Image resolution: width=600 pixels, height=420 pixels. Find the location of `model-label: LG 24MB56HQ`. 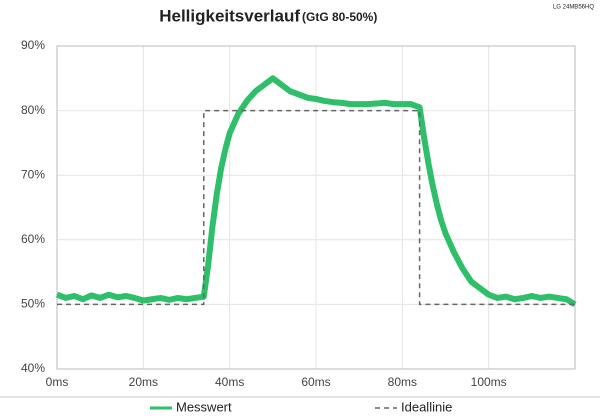

model-label: LG 24MB56HQ is located at coordinates (573, 8).